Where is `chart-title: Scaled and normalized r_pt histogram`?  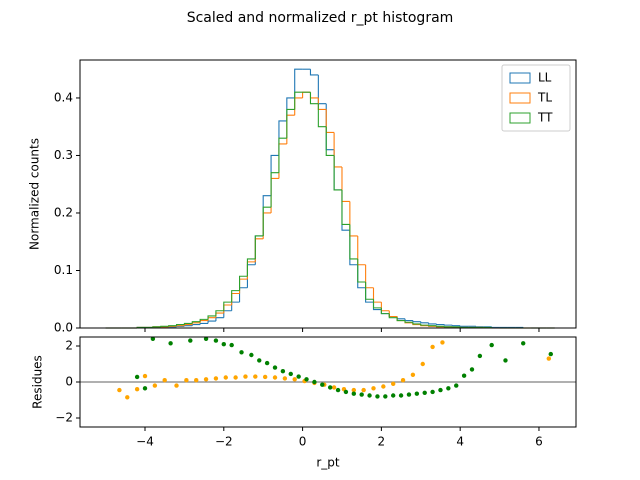
chart-title: Scaled and normalized r_pt histogram is located at coordinates (320, 18).